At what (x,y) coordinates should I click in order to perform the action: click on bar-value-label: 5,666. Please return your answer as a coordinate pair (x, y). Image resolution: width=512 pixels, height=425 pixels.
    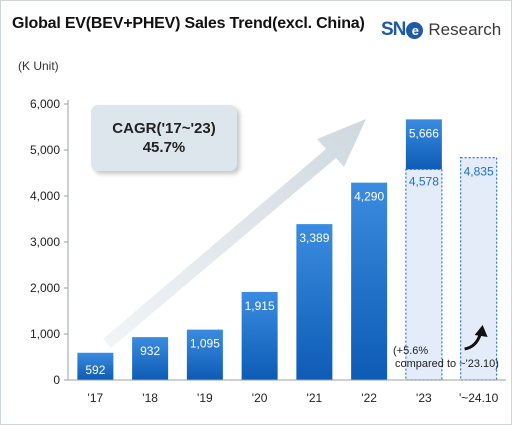
    Looking at the image, I should click on (424, 133).